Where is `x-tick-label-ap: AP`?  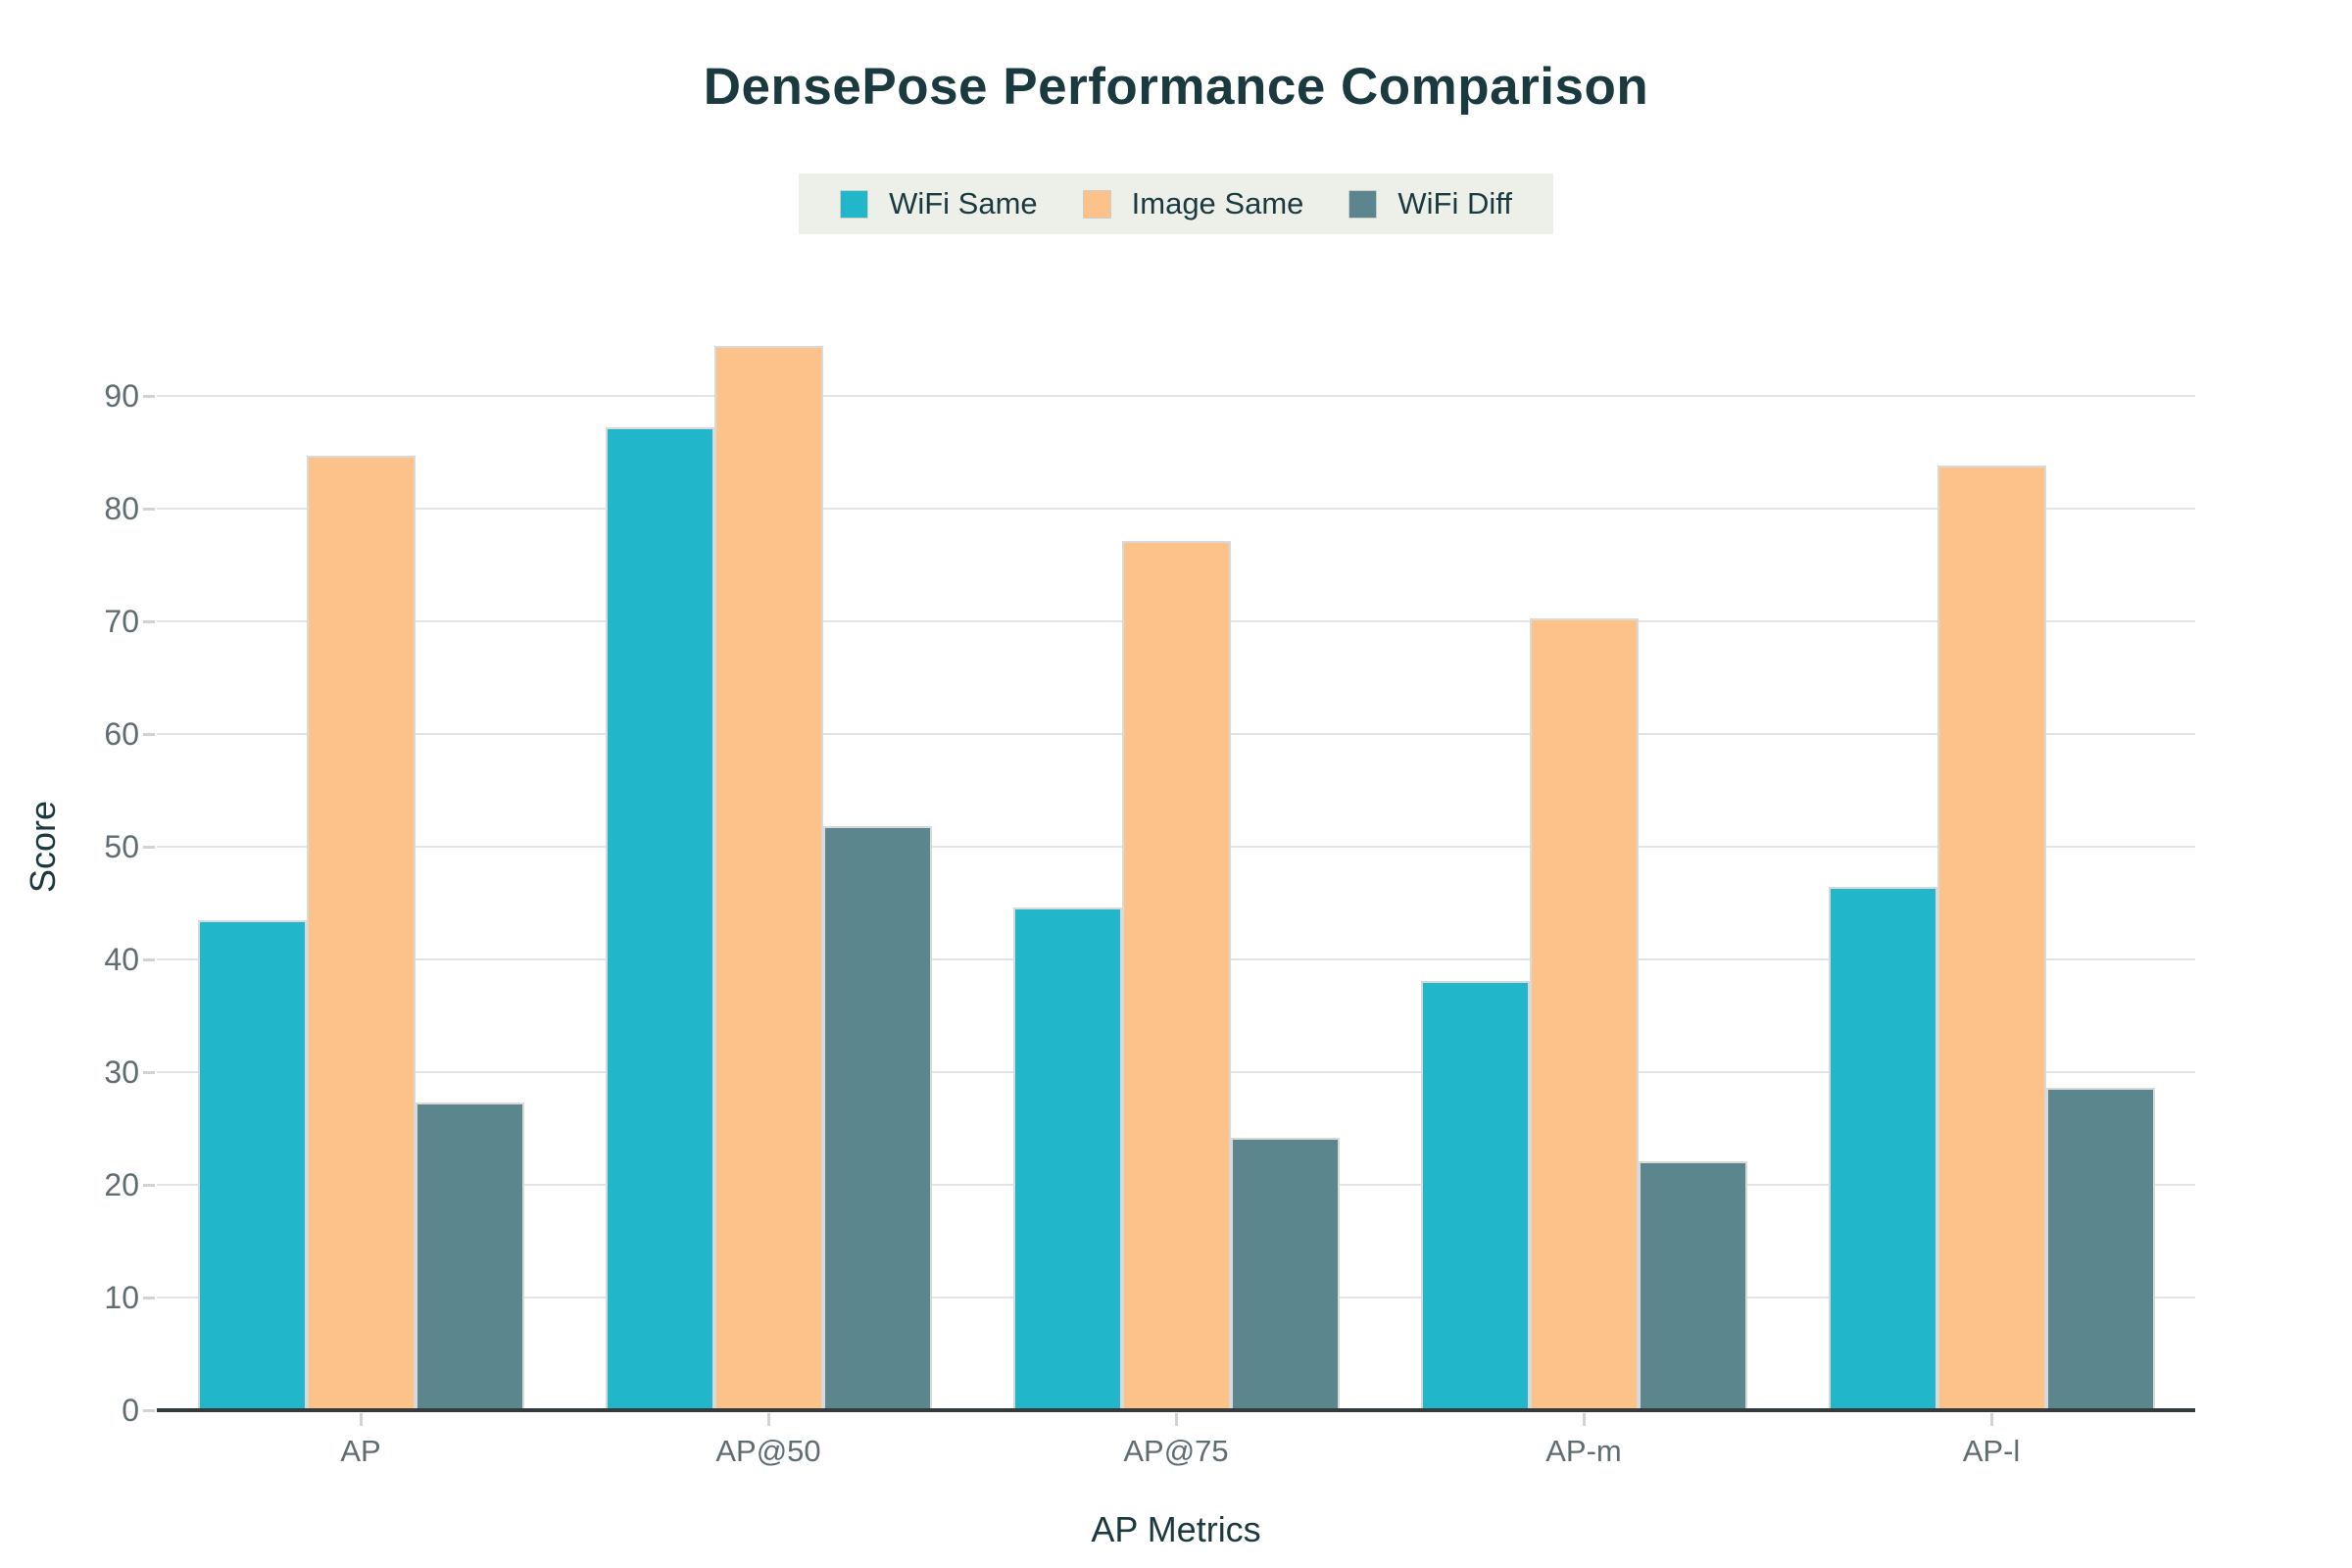 x-tick-label-ap: AP is located at coordinates (360, 1451).